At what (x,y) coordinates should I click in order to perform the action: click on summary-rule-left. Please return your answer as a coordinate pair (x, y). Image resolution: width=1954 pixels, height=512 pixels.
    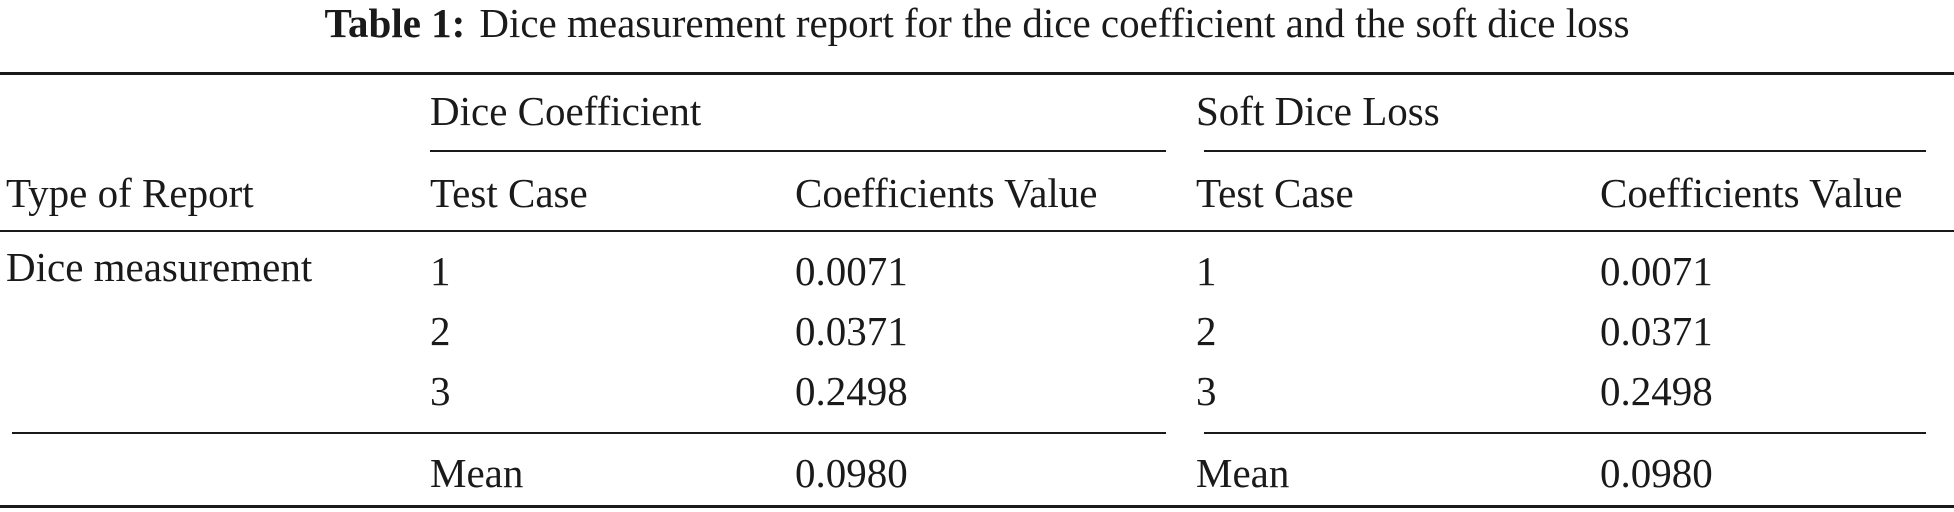
    Looking at the image, I should click on (589, 433).